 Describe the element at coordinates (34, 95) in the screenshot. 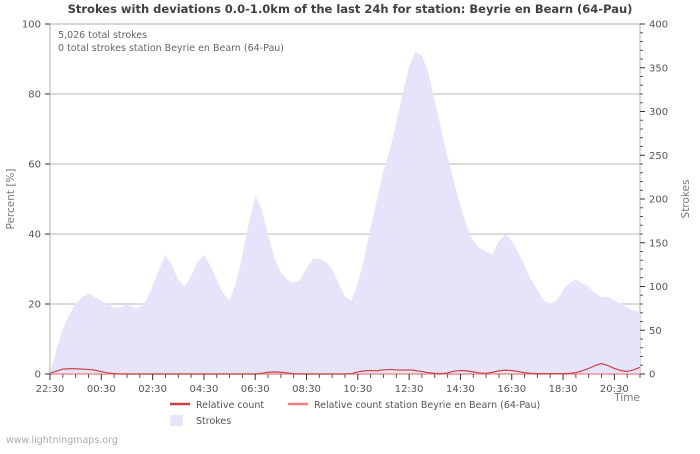

I see `ytick-left-label-80: 80` at that location.